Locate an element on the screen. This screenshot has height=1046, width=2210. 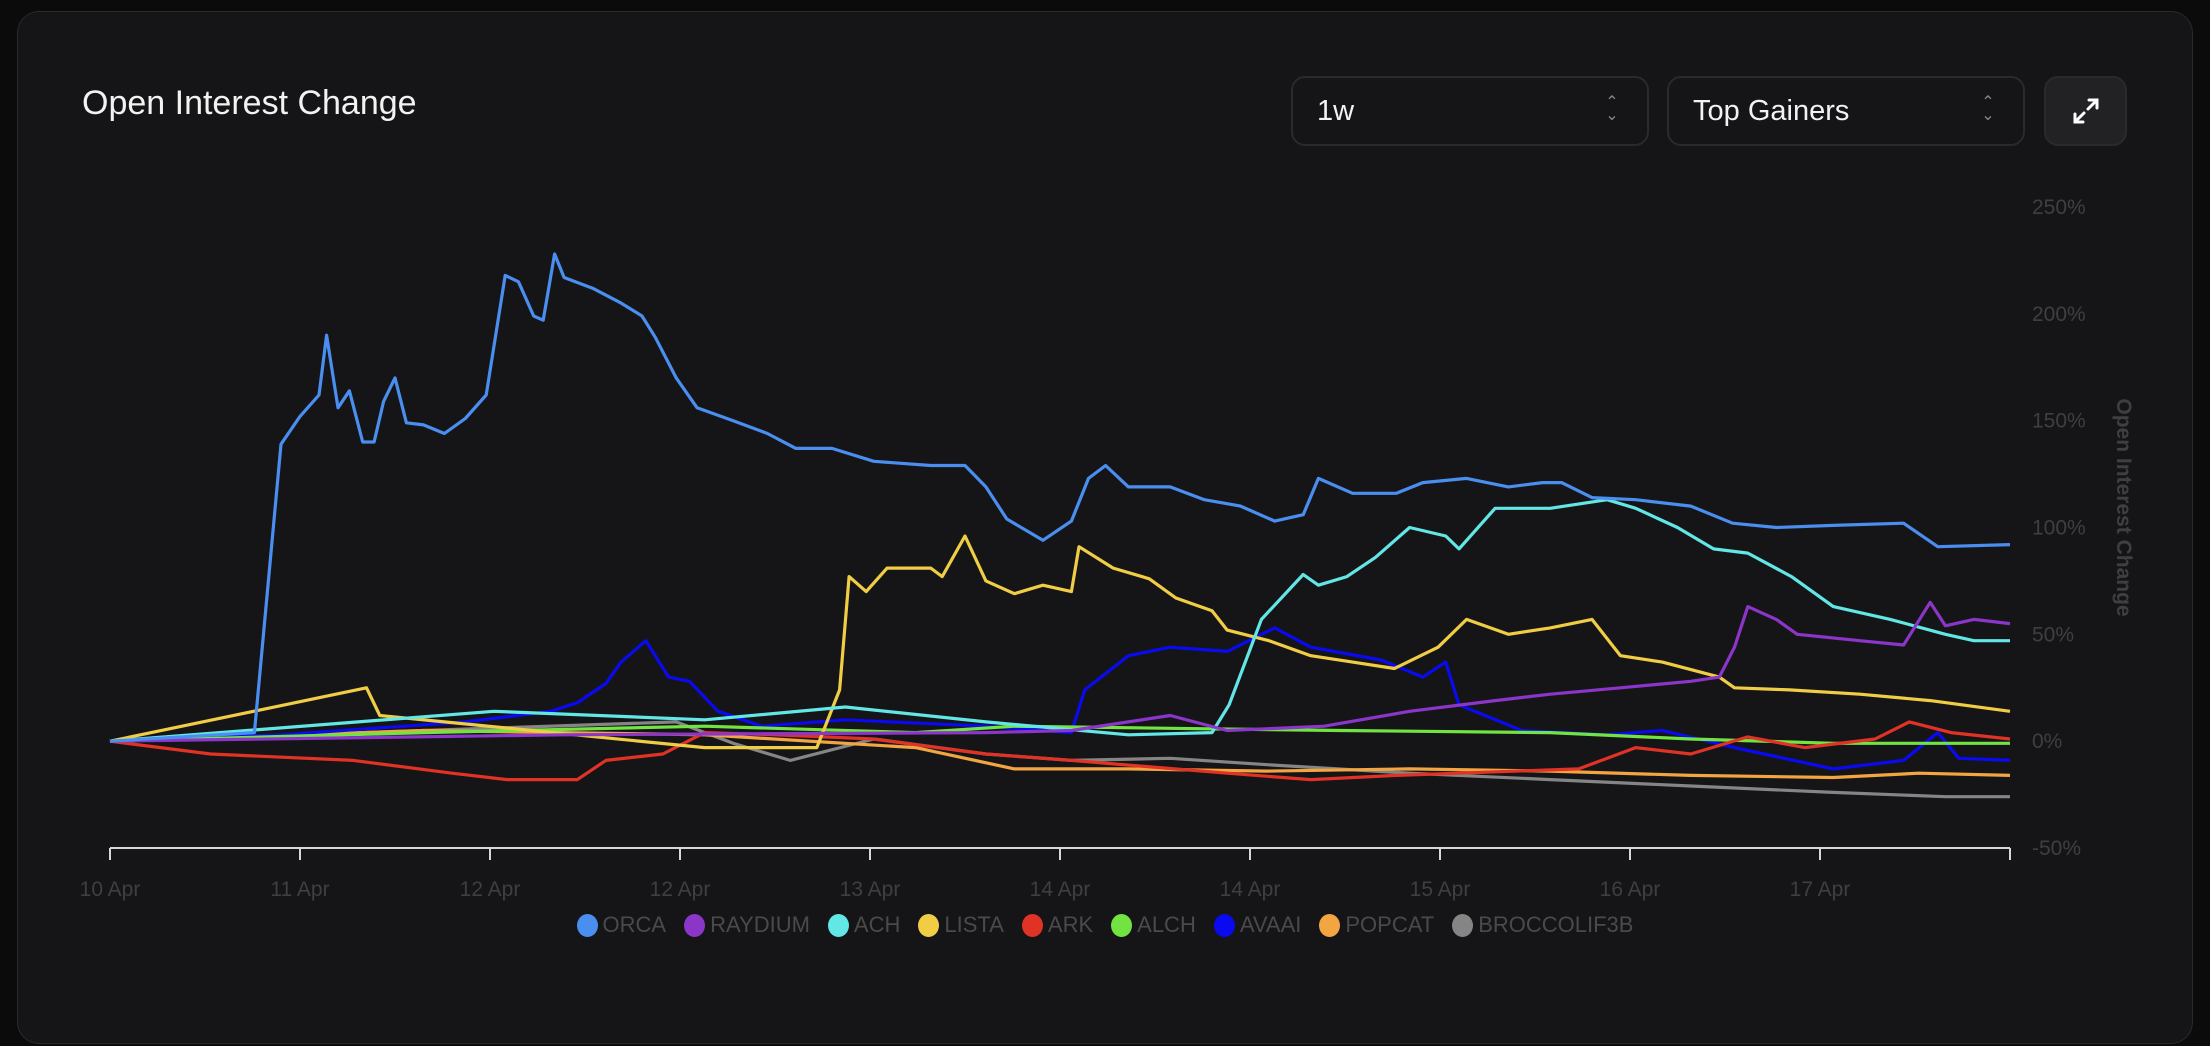
y-tick-label: 0% is located at coordinates (2047, 741).